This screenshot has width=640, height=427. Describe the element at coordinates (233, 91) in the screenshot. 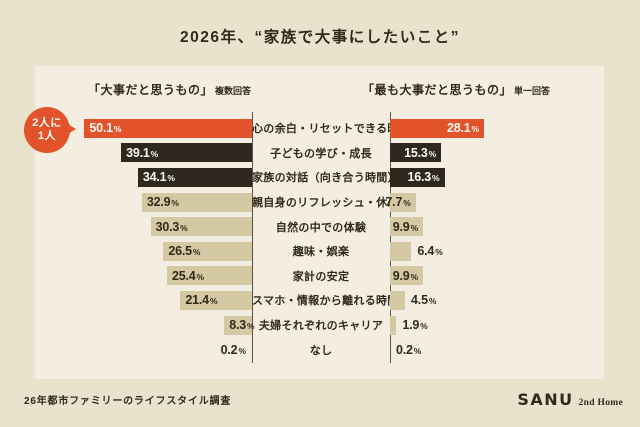

I see `left-series-note: 複数回答` at that location.